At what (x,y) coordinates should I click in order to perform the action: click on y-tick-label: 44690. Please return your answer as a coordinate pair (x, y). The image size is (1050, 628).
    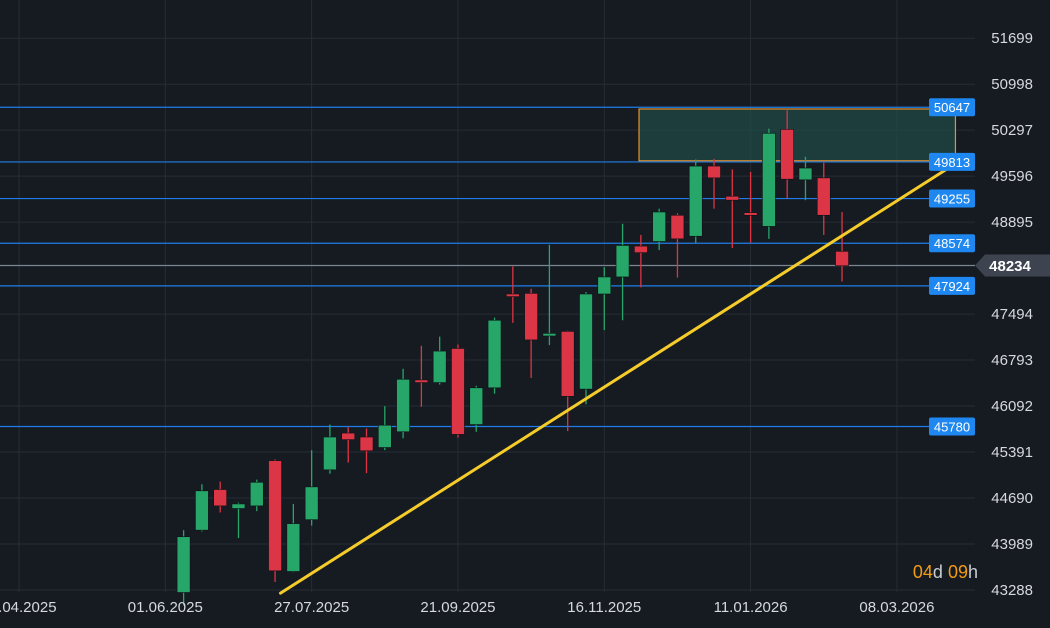
    Looking at the image, I should click on (1012, 498).